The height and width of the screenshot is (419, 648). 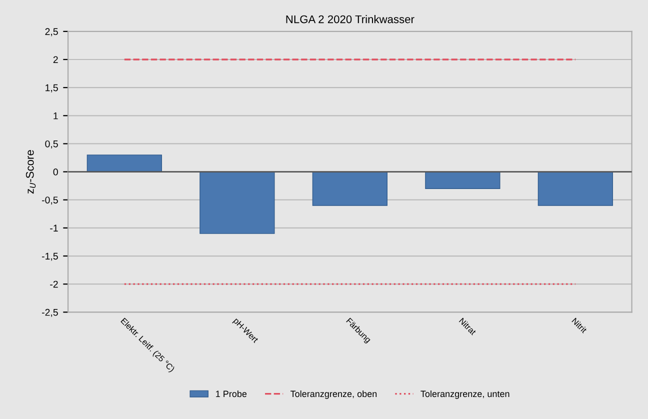 I want to click on y-tick-label: -0,5, so click(x=50, y=200).